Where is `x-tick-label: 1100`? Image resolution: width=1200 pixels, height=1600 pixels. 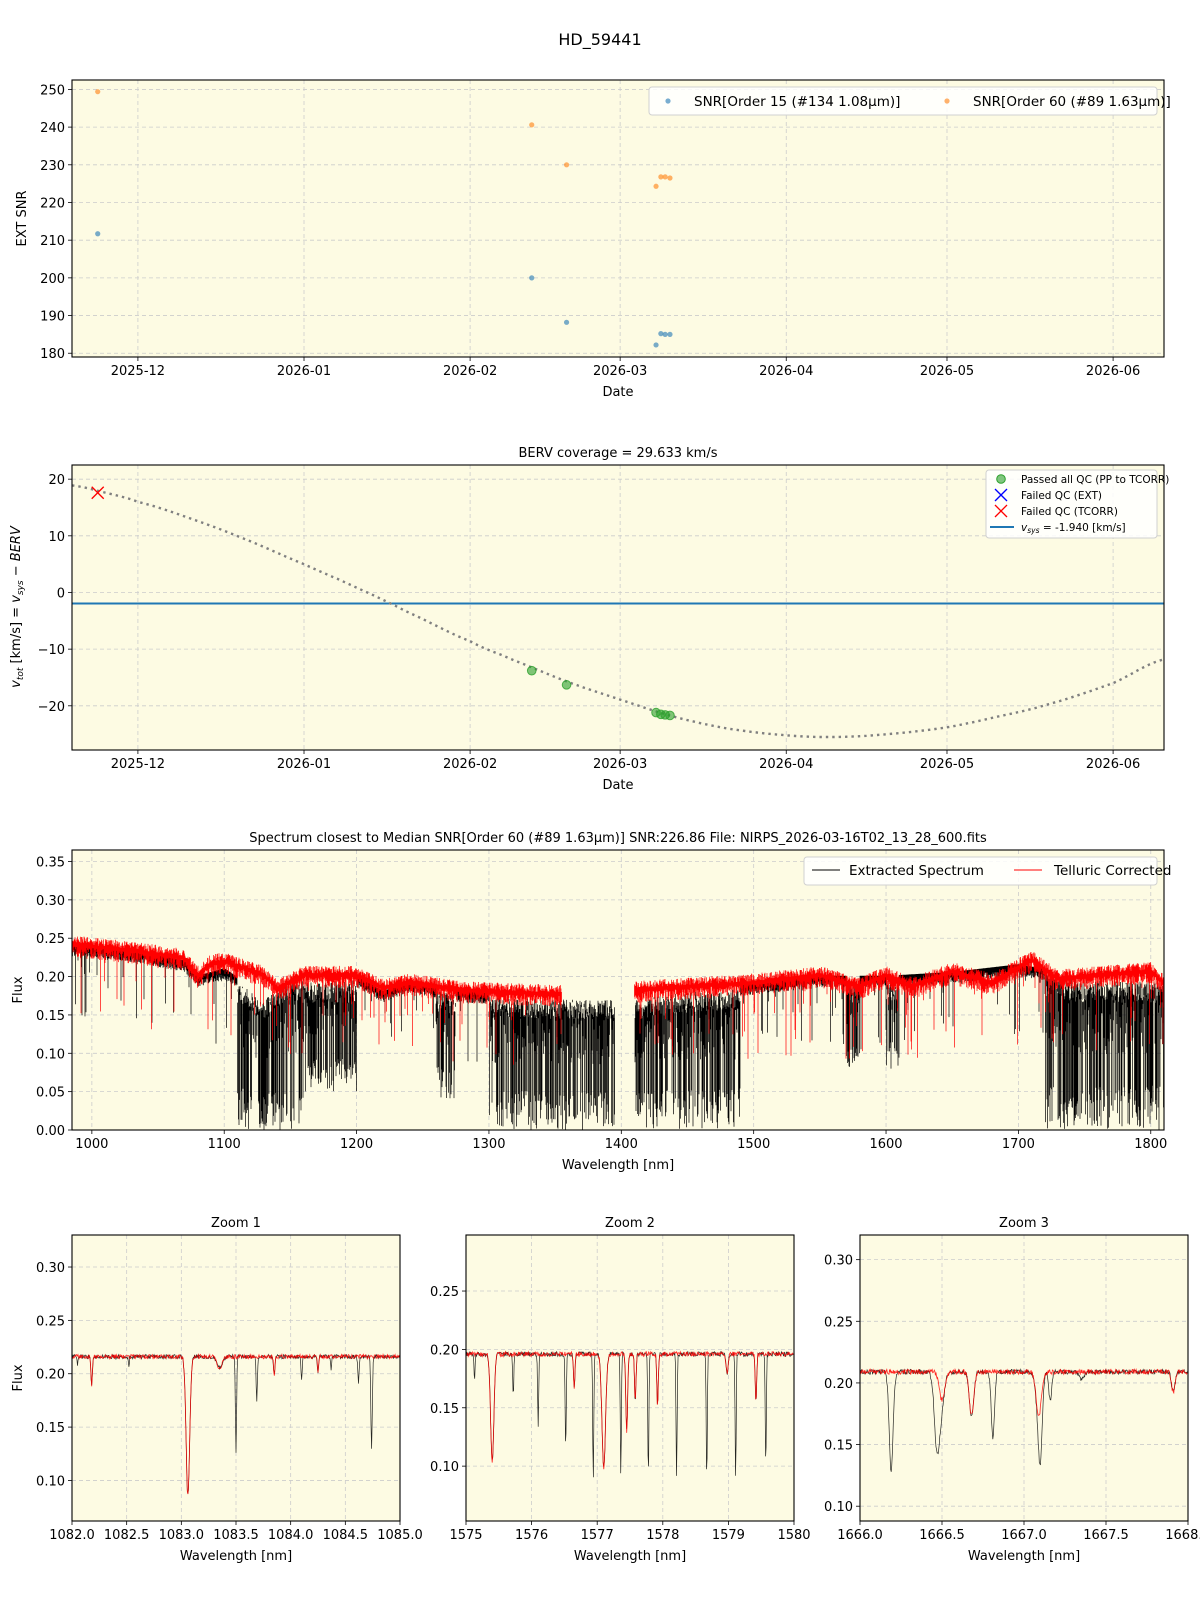
x-tick-label: 1100 is located at coordinates (224, 1144).